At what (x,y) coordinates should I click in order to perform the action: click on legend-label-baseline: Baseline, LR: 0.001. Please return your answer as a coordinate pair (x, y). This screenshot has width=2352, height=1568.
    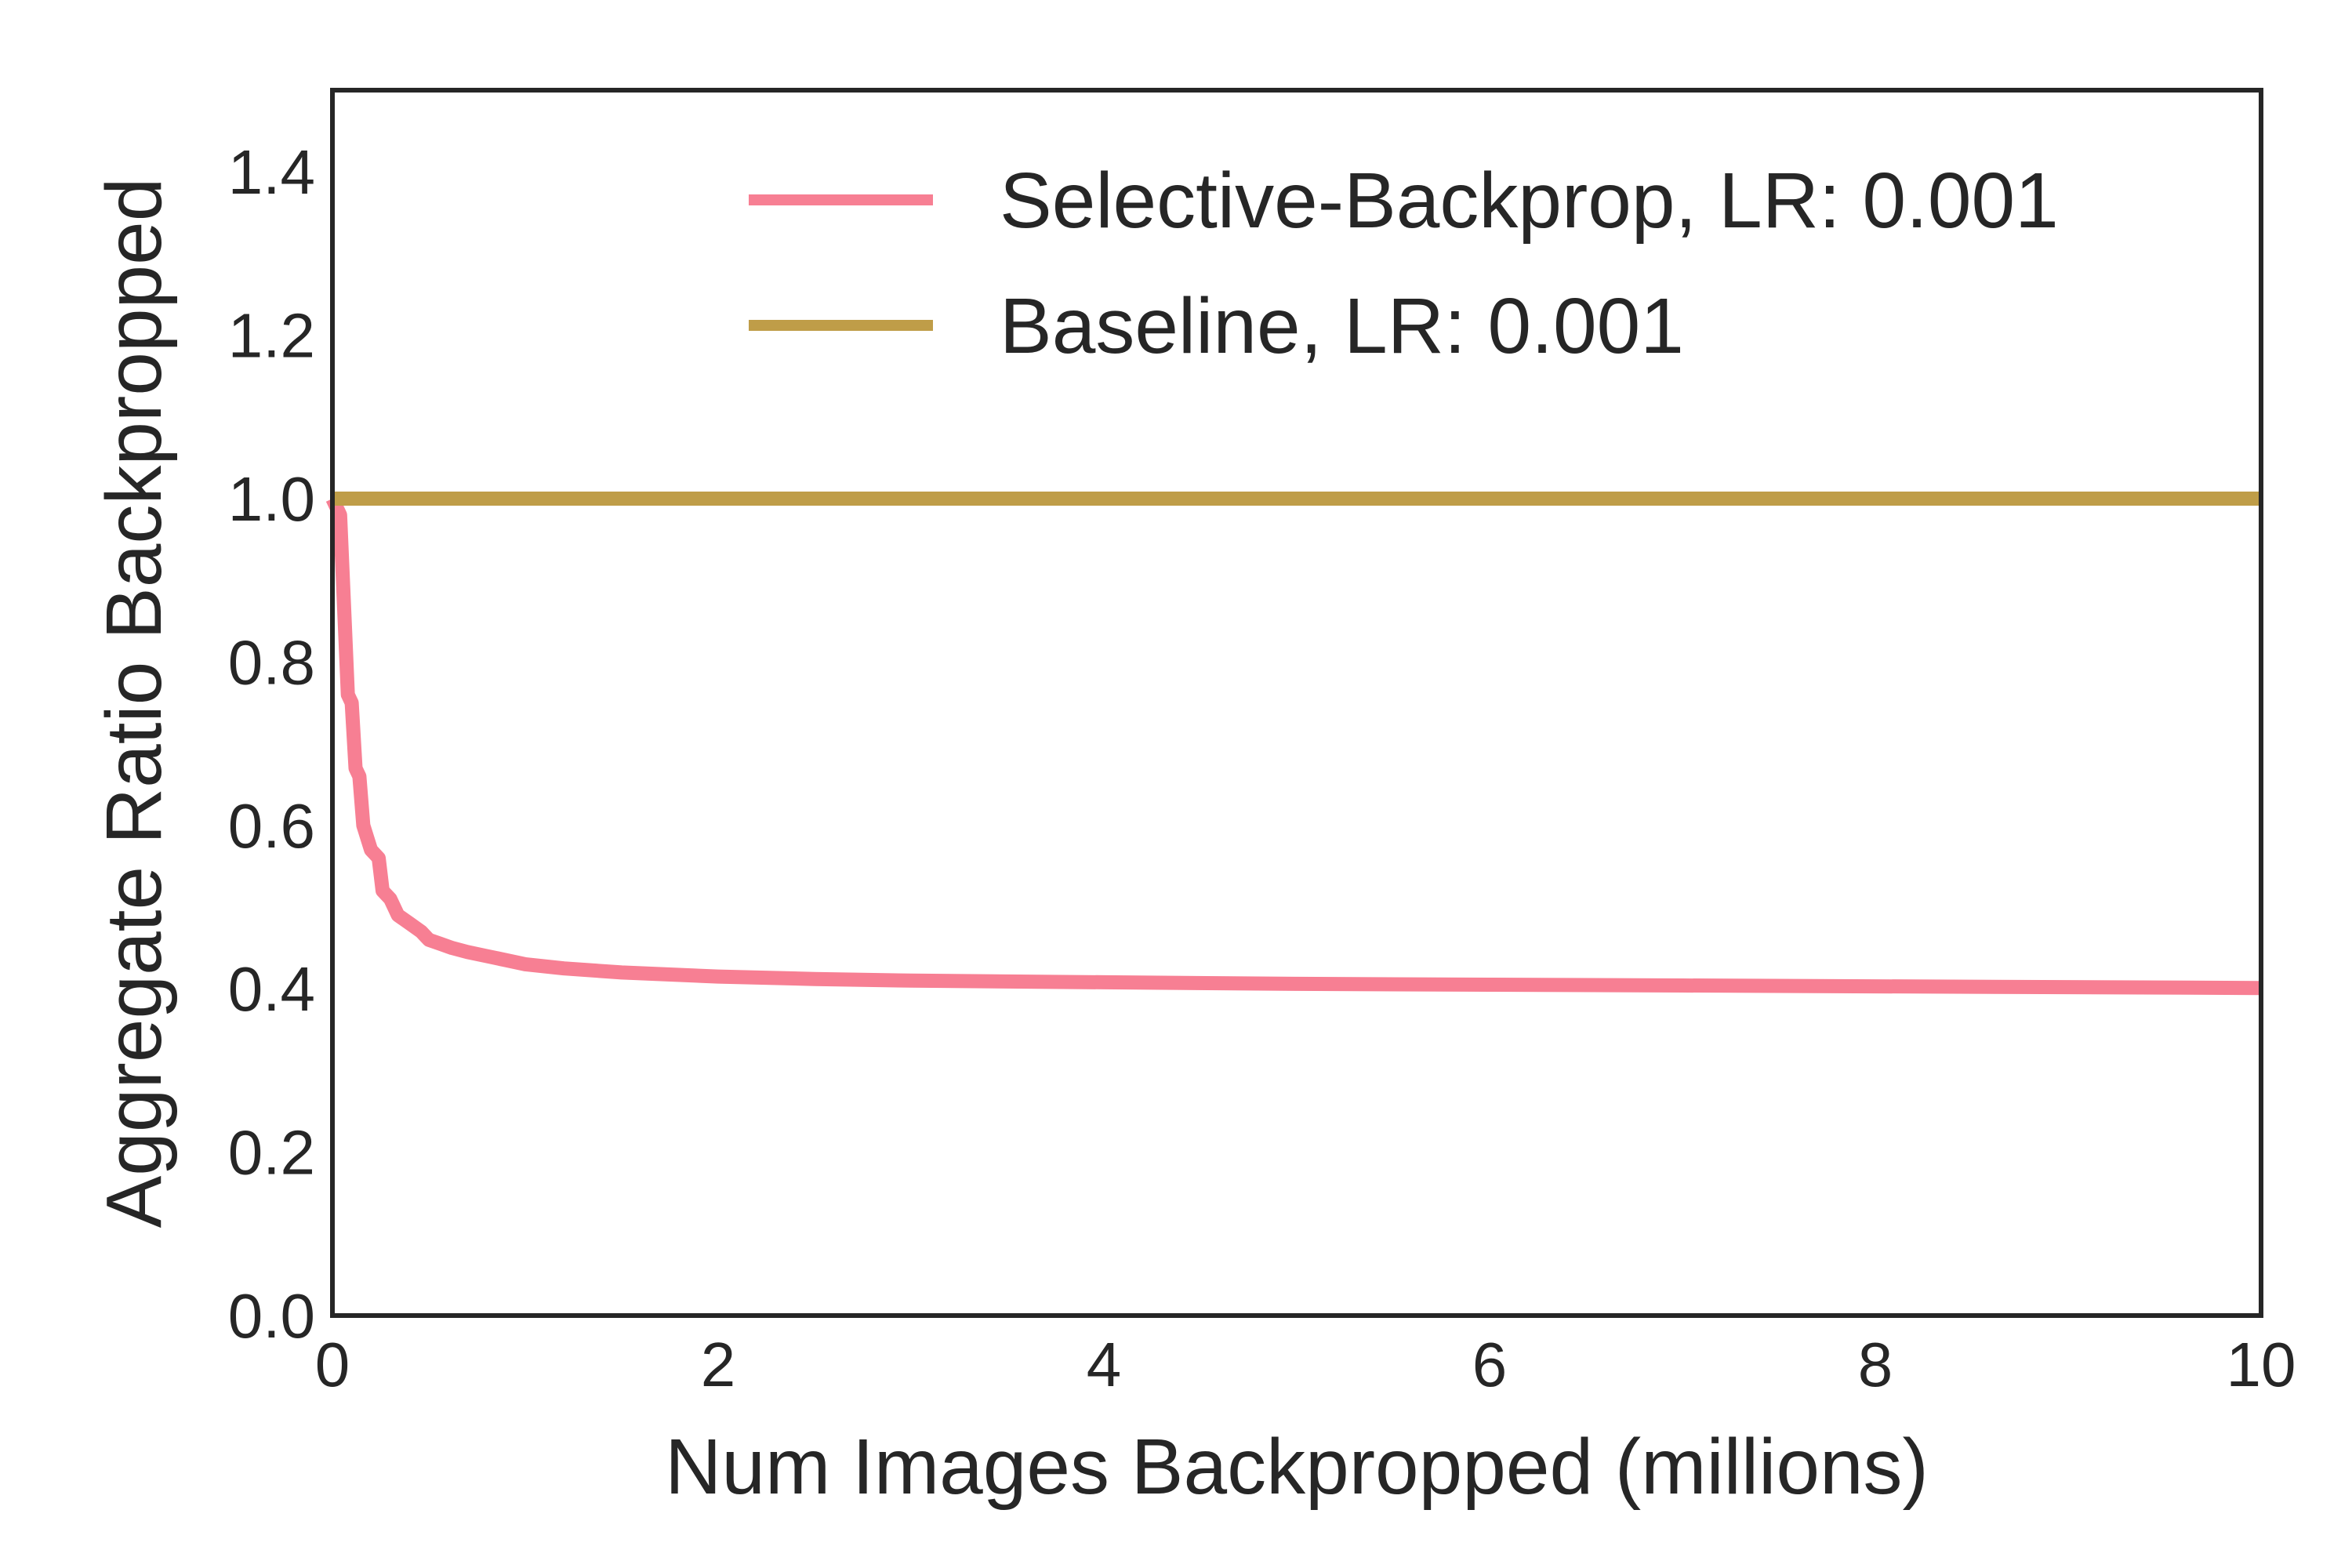
    Looking at the image, I should click on (1342, 326).